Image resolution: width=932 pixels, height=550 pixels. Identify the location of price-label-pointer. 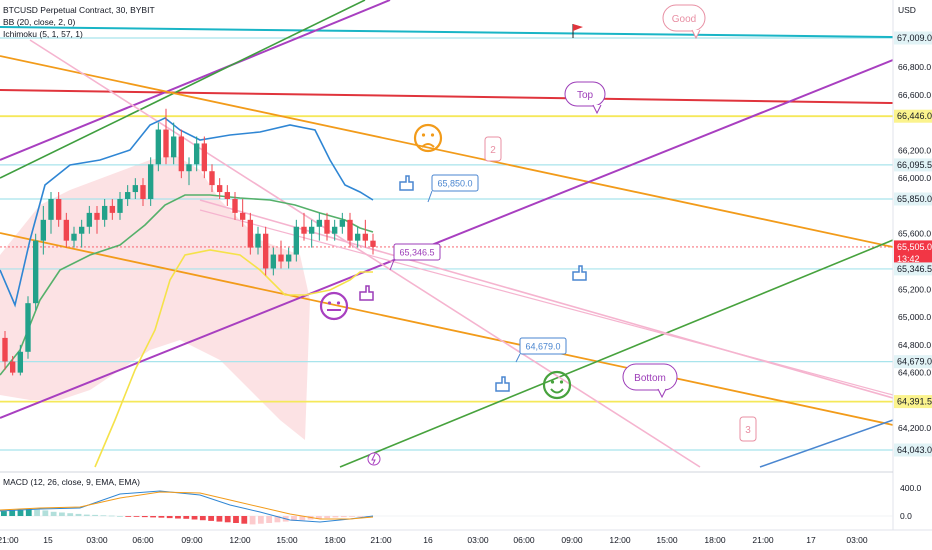
(392, 265).